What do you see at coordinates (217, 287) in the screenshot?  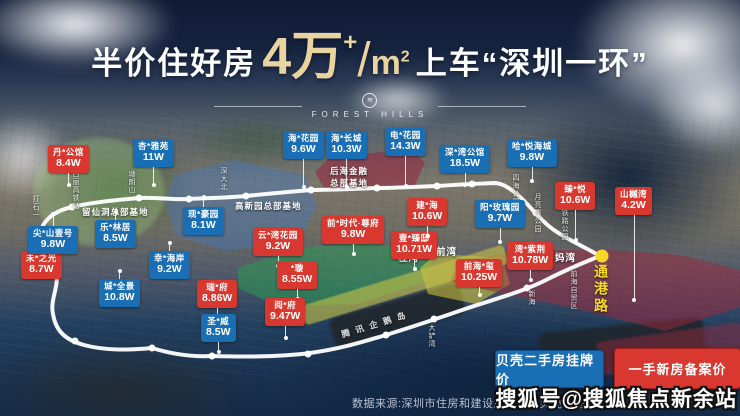 I see `project-name: 瑞*府` at bounding box center [217, 287].